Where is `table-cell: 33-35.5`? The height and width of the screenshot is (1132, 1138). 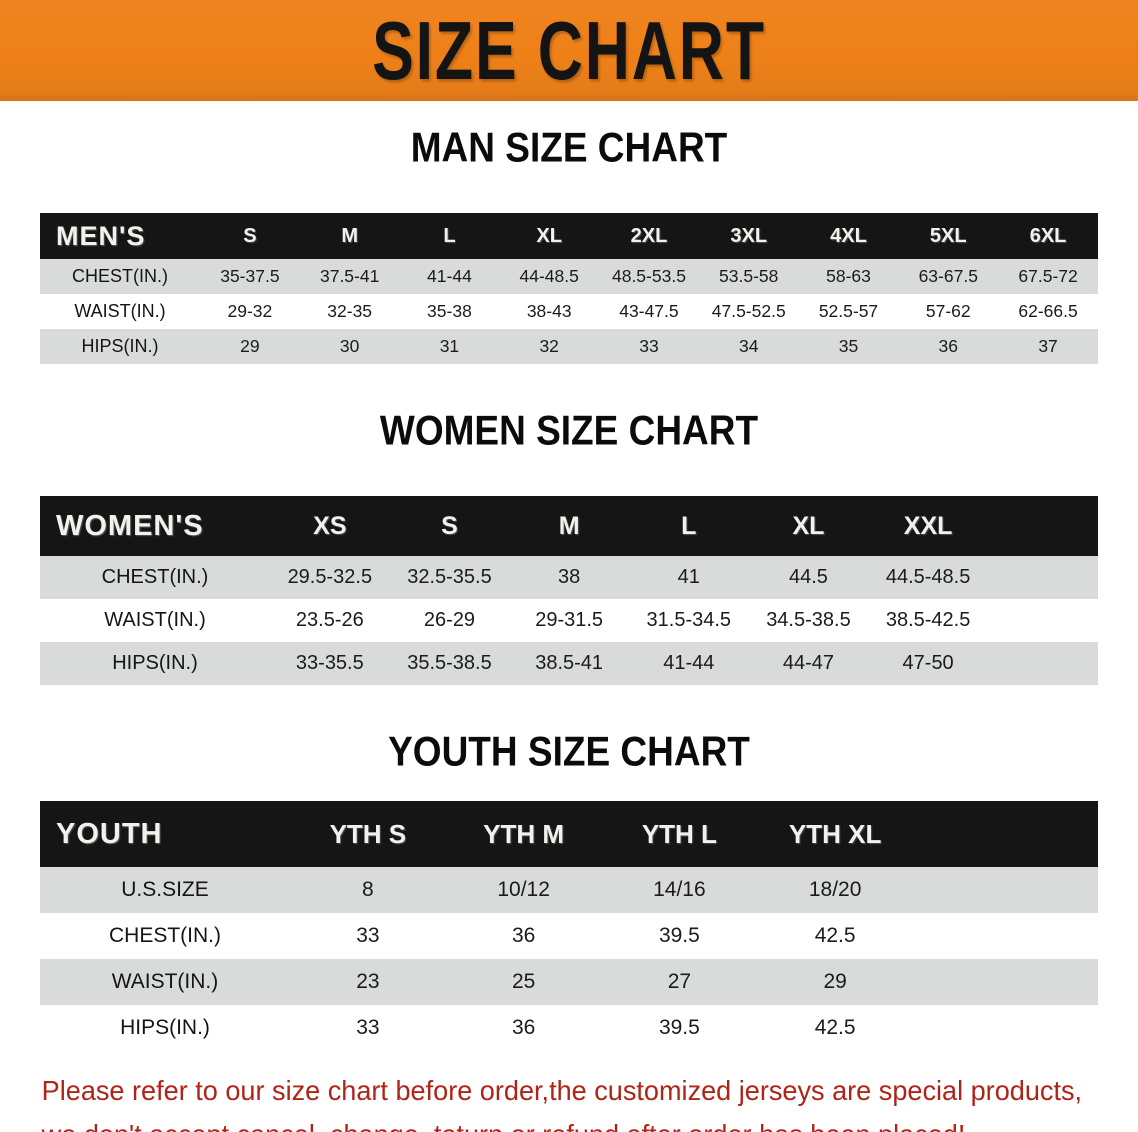
table-cell: 33-35.5 is located at coordinates (329, 663).